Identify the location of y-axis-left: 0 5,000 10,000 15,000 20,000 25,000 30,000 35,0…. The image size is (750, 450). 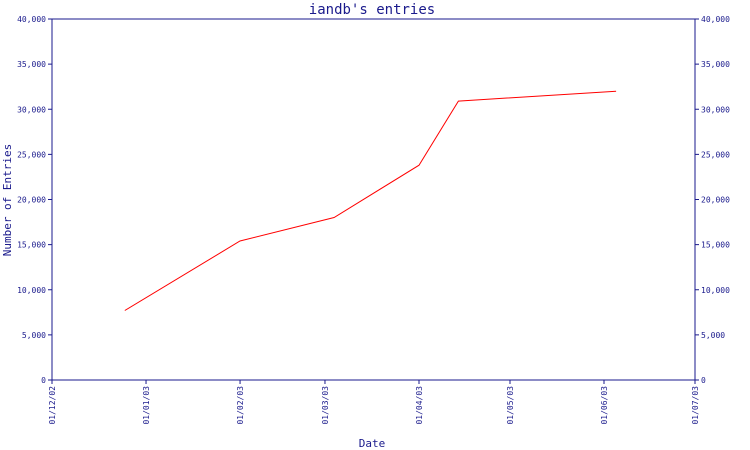
(34, 200).